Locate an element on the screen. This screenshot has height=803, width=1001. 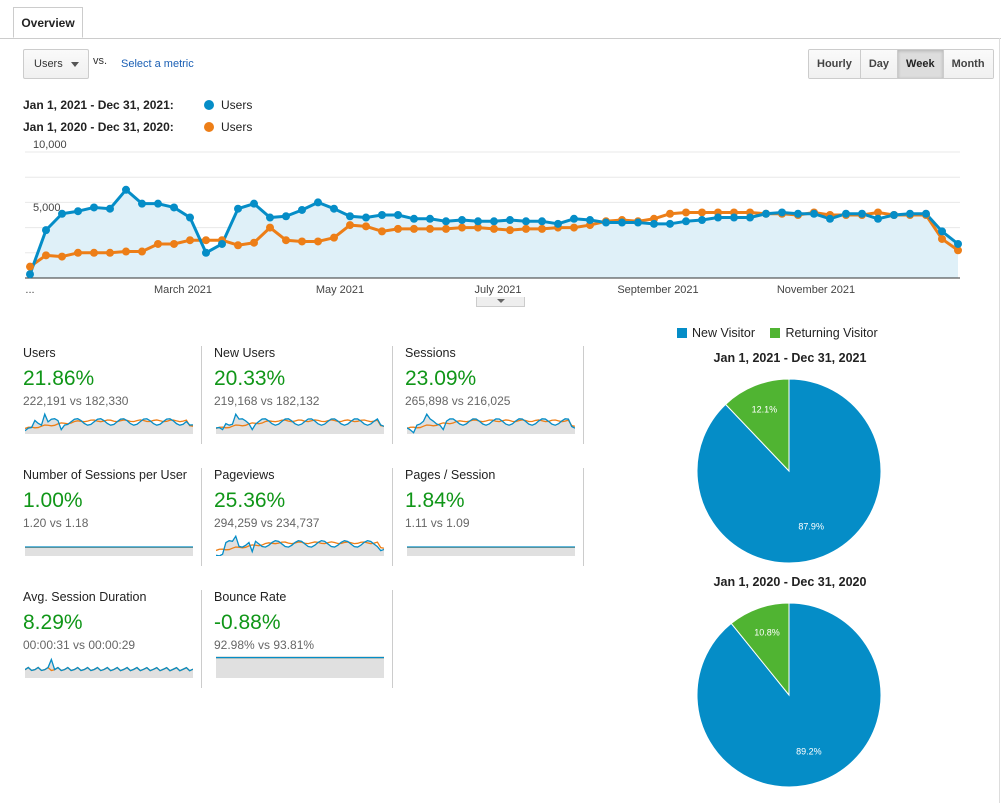
metric-tile: Pageviews 25.36% 294,259 vs 234,737 is located at coordinates (304, 518).